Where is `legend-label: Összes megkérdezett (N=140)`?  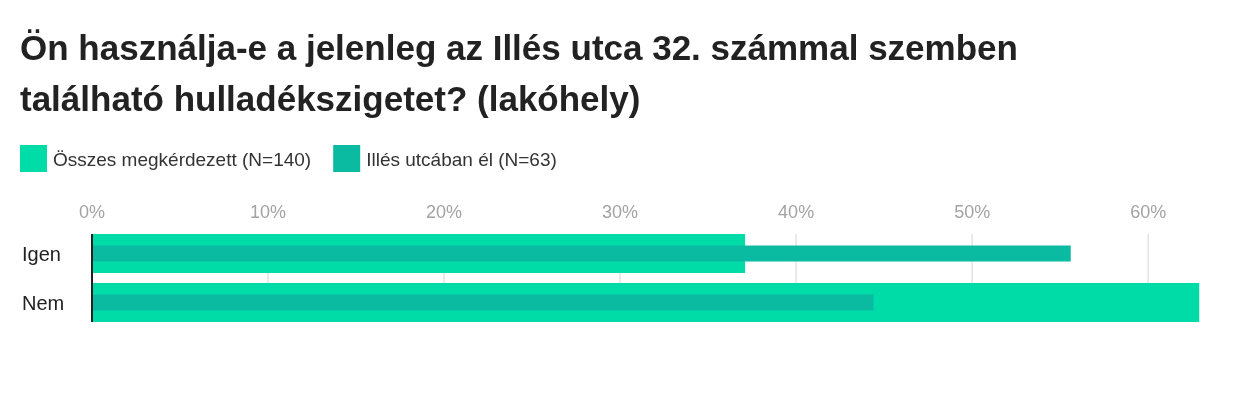
legend-label: Összes megkérdezett (N=140) is located at coordinates (182, 159).